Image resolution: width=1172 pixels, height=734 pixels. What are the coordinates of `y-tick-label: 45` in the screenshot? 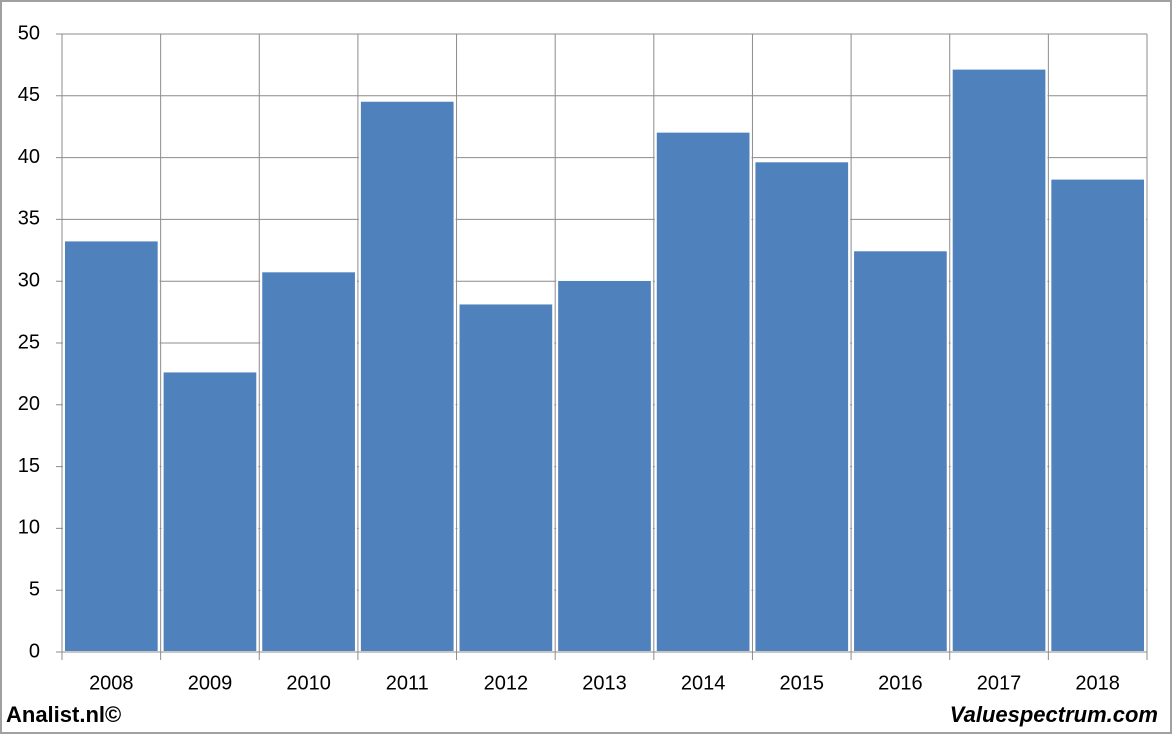 It's located at (29, 95).